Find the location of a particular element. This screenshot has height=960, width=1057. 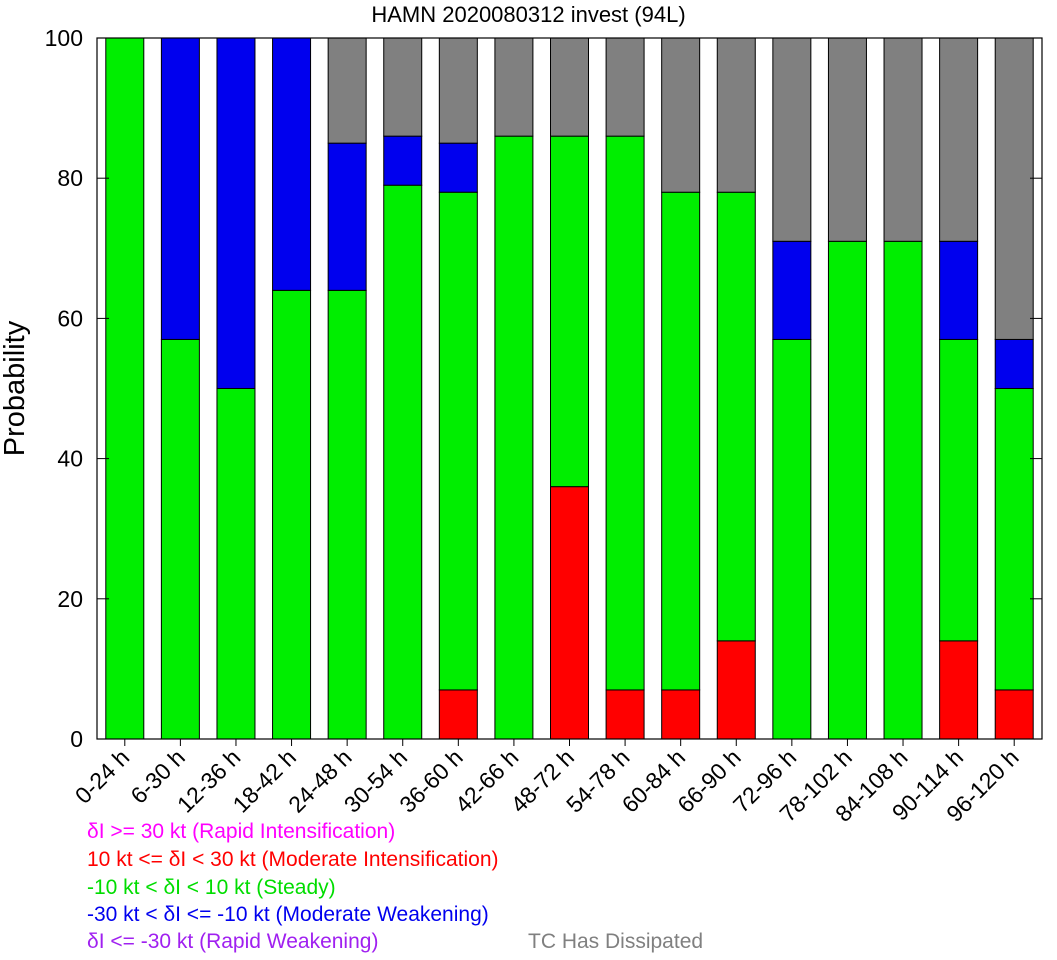

y-axis-label: Probability is located at coordinates (15, 388).